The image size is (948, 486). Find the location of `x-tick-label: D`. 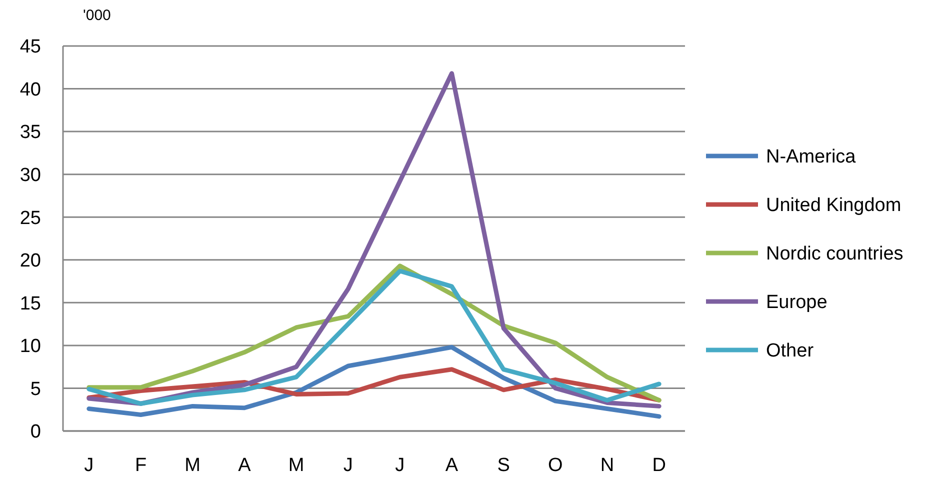

x-tick-label: D is located at coordinates (659, 465).